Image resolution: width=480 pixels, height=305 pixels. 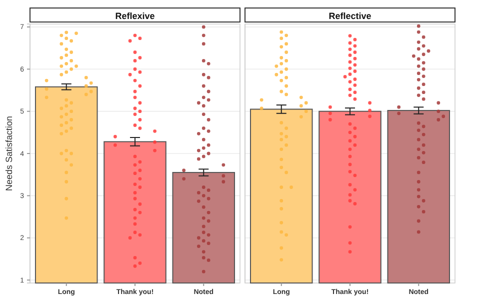 I want to click on y-axis-title: Needs Satisfaction, so click(x=9, y=154).